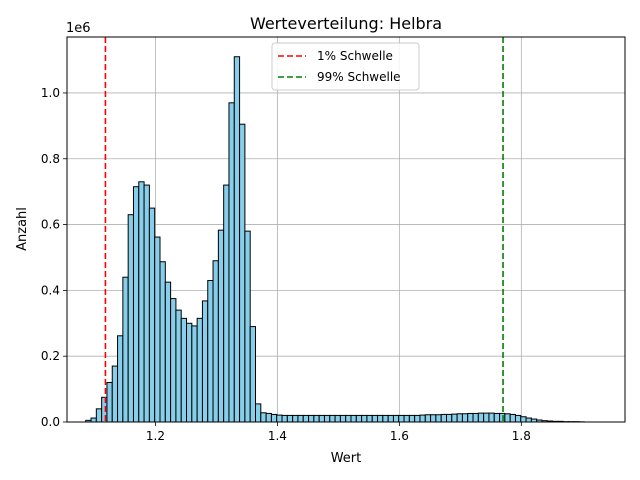 The height and width of the screenshot is (480, 640). I want to click on y-axis: 0.0 0.2 0.4 0.6 0.8 1.0, so click(54, 257).